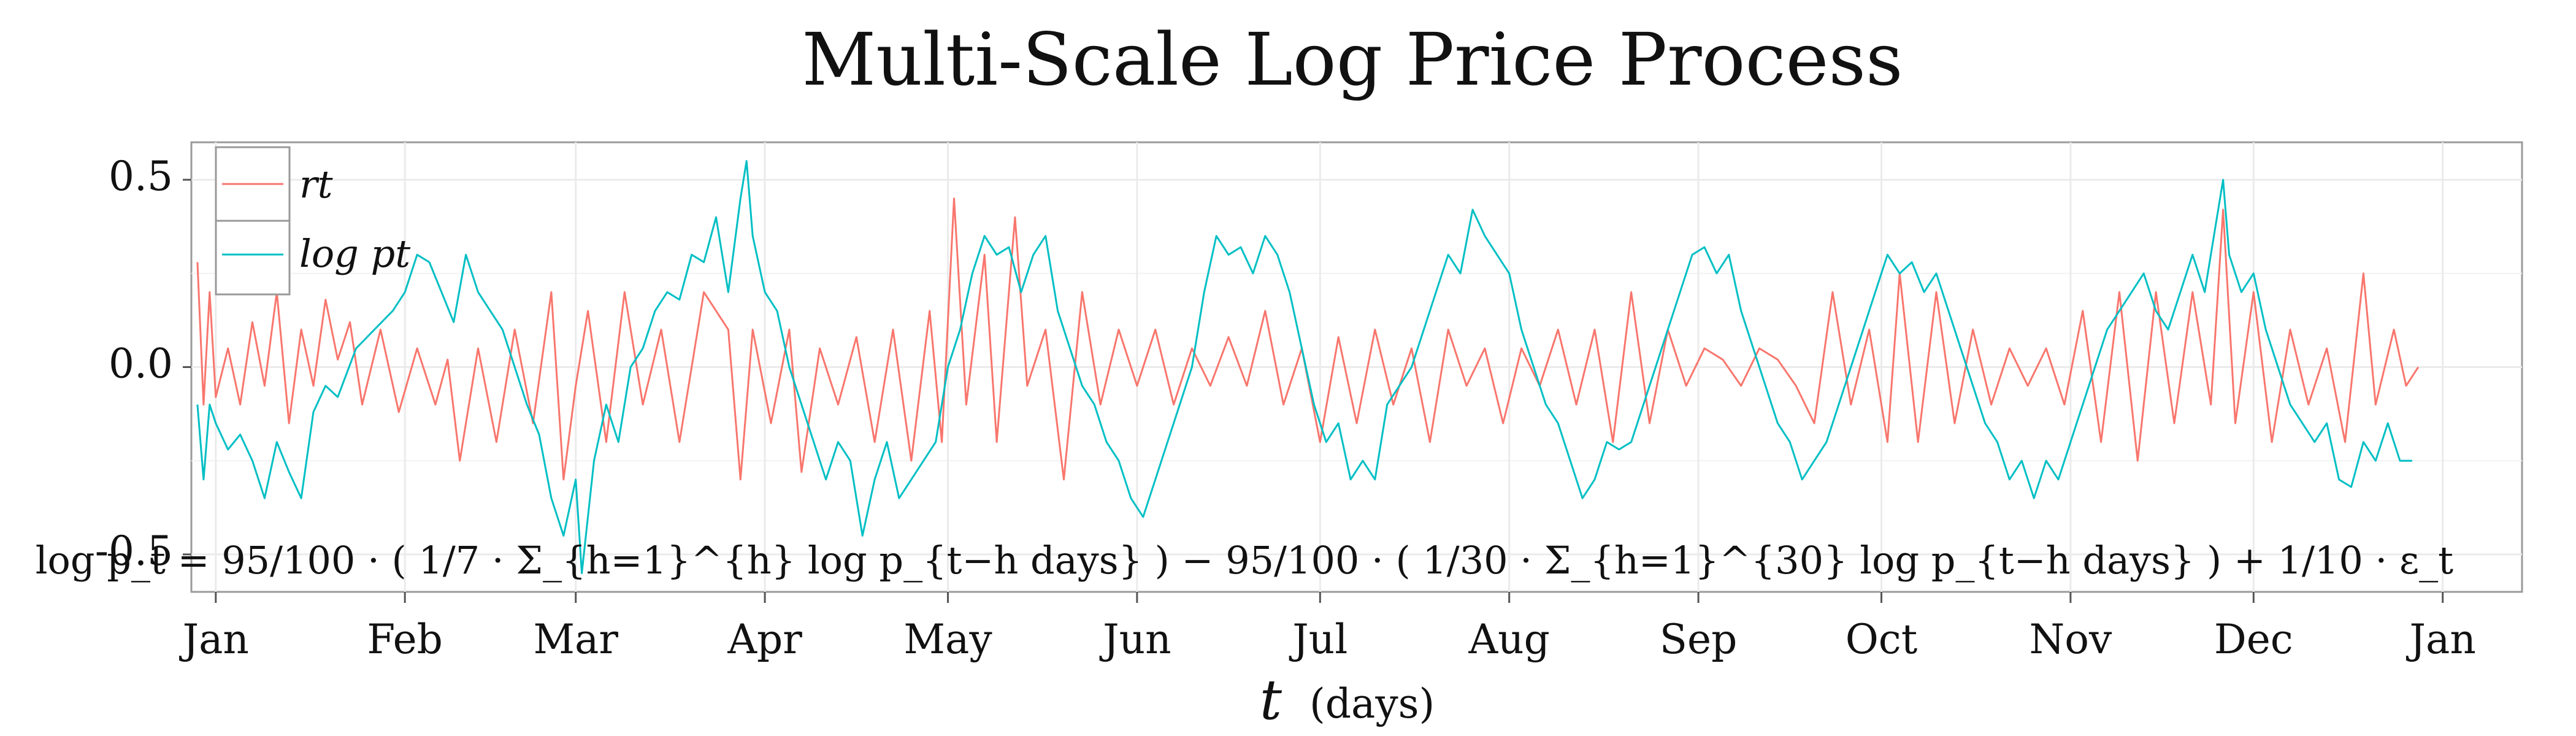 This screenshot has height=736, width=2576. I want to click on y-tick-label: 0.0, so click(141, 364).